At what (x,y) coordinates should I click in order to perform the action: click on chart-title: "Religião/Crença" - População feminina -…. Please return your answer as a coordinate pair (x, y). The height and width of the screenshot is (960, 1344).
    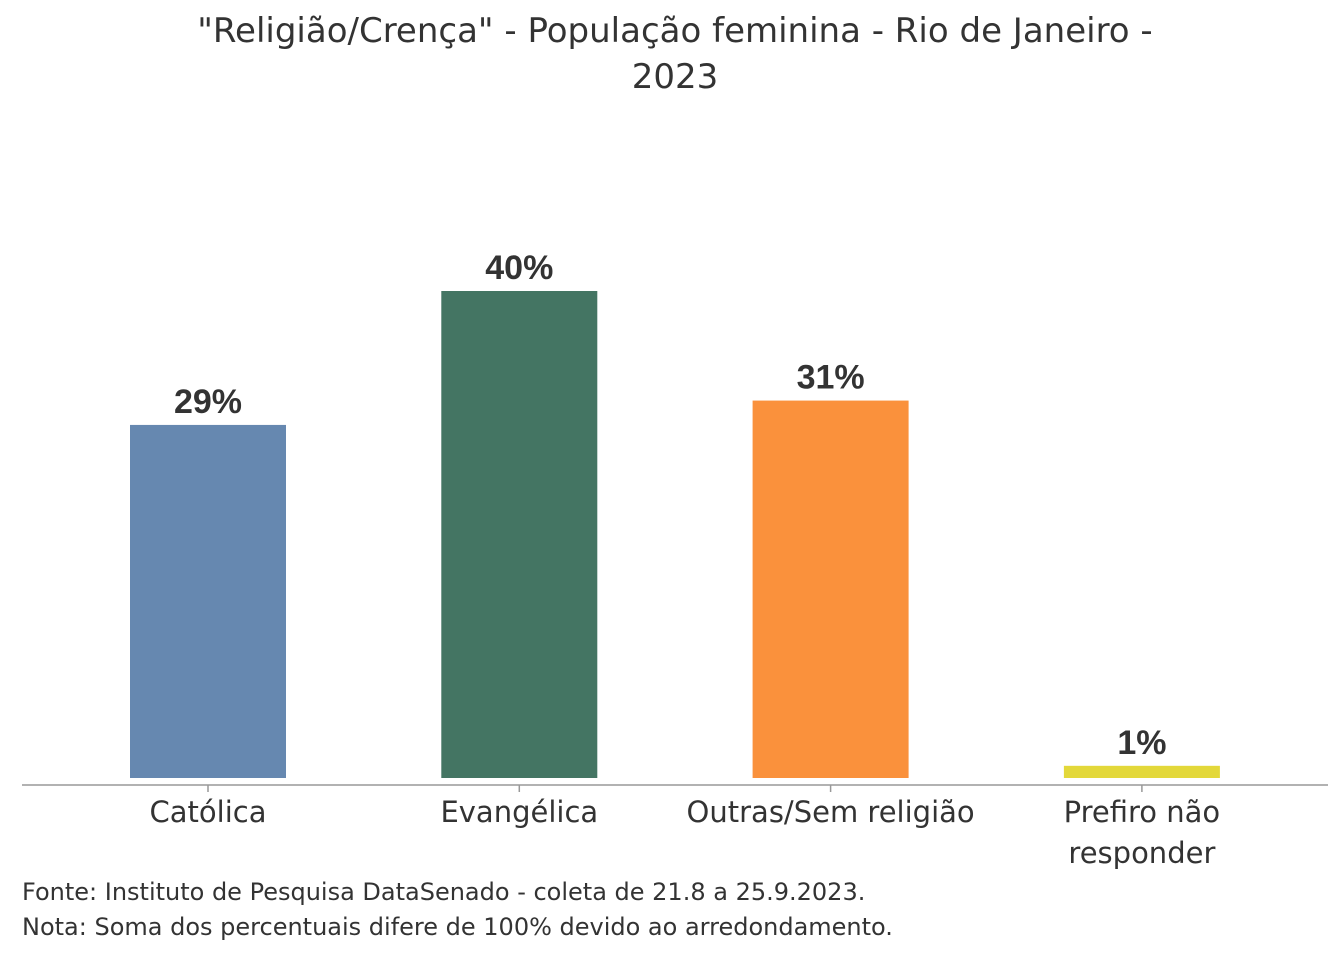
    Looking at the image, I should click on (675, 54).